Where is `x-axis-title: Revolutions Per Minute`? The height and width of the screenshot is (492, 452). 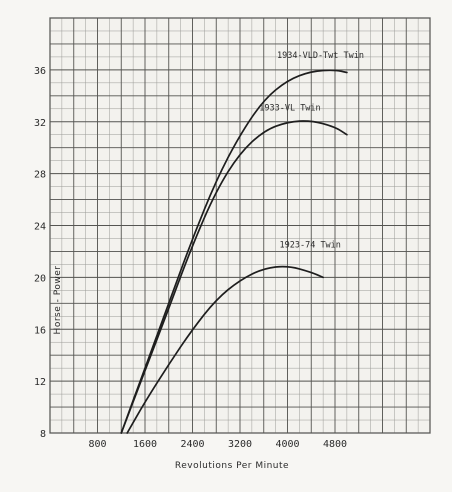 x-axis-title: Revolutions Per Minute is located at coordinates (232, 466).